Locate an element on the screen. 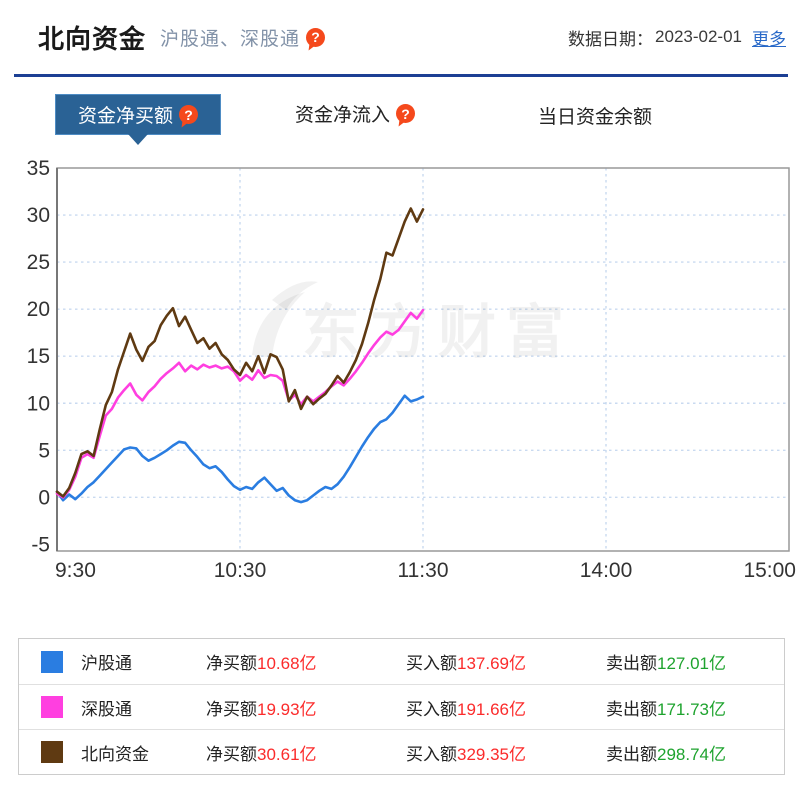 The height and width of the screenshot is (790, 800). buy-amount-cell: 买入额191.66亿 is located at coordinates (466, 709).